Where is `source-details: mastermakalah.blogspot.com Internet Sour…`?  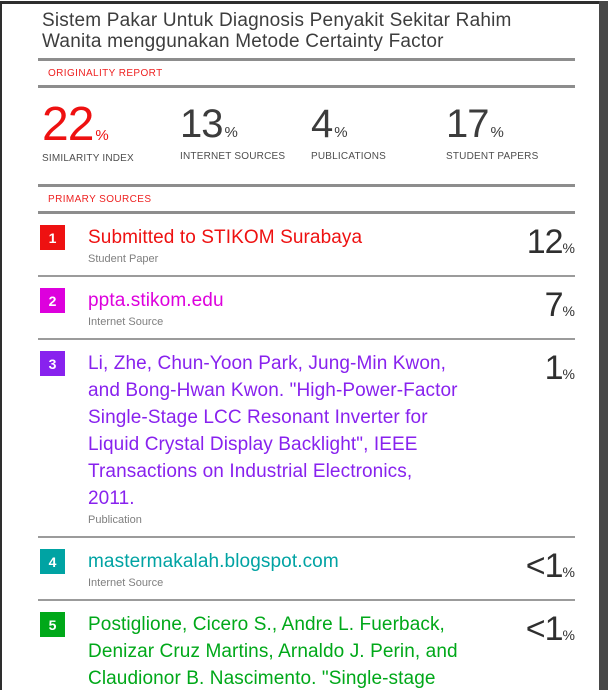 source-details: mastermakalah.blogspot.com Internet Sour… is located at coordinates (273, 568).